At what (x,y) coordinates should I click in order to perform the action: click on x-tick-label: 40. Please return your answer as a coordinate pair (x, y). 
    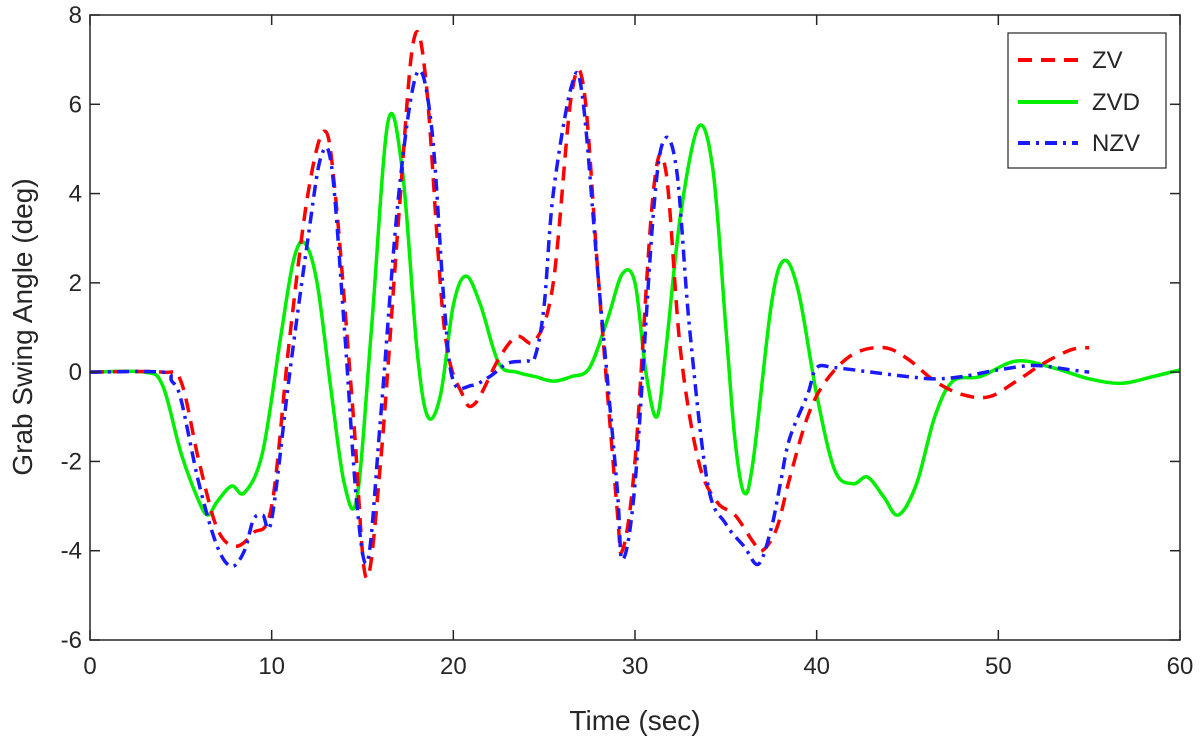
    Looking at the image, I should click on (816, 666).